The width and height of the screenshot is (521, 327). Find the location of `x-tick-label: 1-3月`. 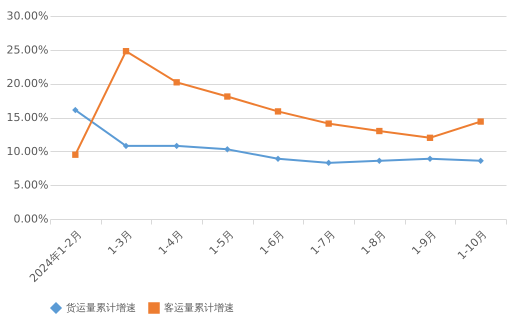

x-tick-label: 1-3月 is located at coordinates (120, 243).